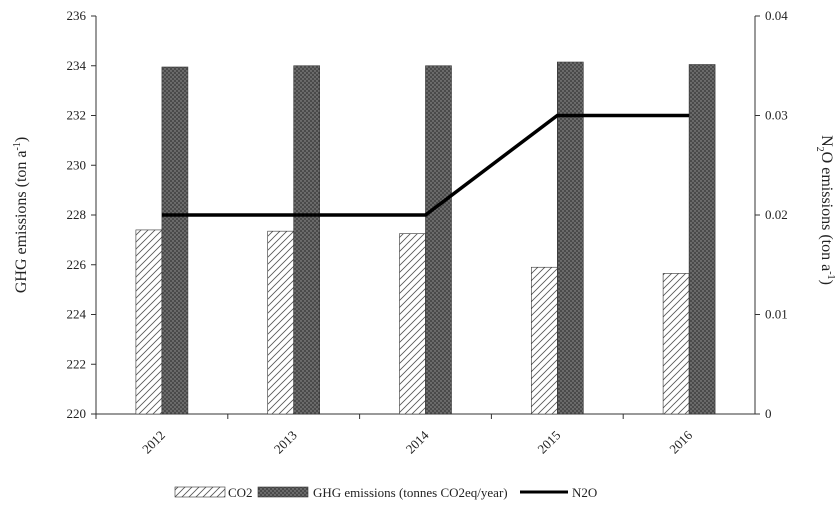  I want to click on legend-swatch-co2, so click(200, 492).